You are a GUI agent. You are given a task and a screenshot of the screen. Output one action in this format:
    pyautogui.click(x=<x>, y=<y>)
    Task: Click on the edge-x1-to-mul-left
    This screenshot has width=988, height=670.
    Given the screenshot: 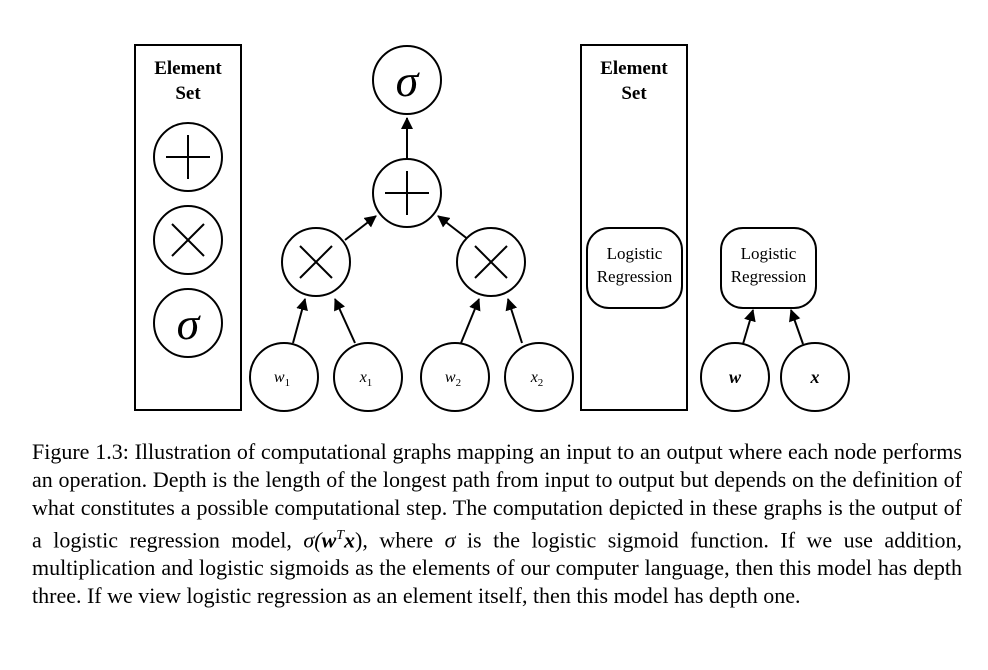 What is the action you would take?
    pyautogui.click(x=345, y=321)
    